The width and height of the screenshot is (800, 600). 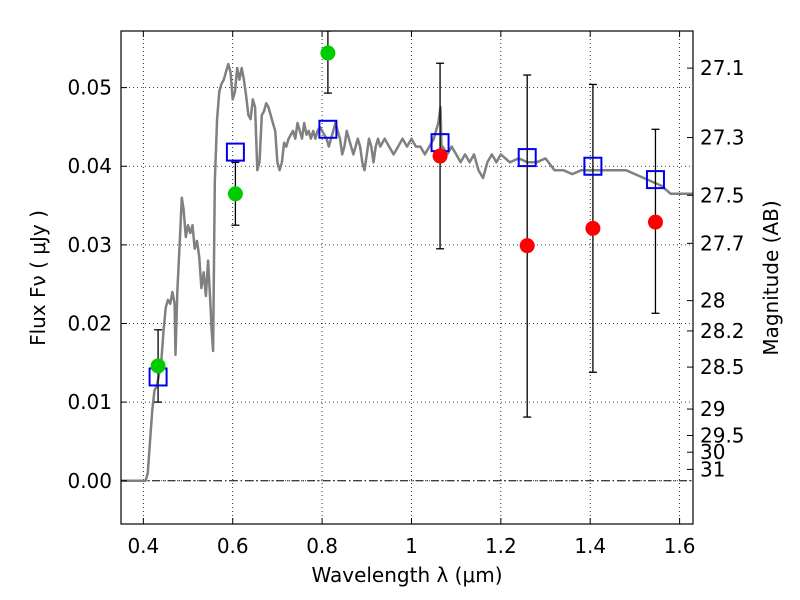 I want to click on x-tick-label: 1.2, so click(x=501, y=546).